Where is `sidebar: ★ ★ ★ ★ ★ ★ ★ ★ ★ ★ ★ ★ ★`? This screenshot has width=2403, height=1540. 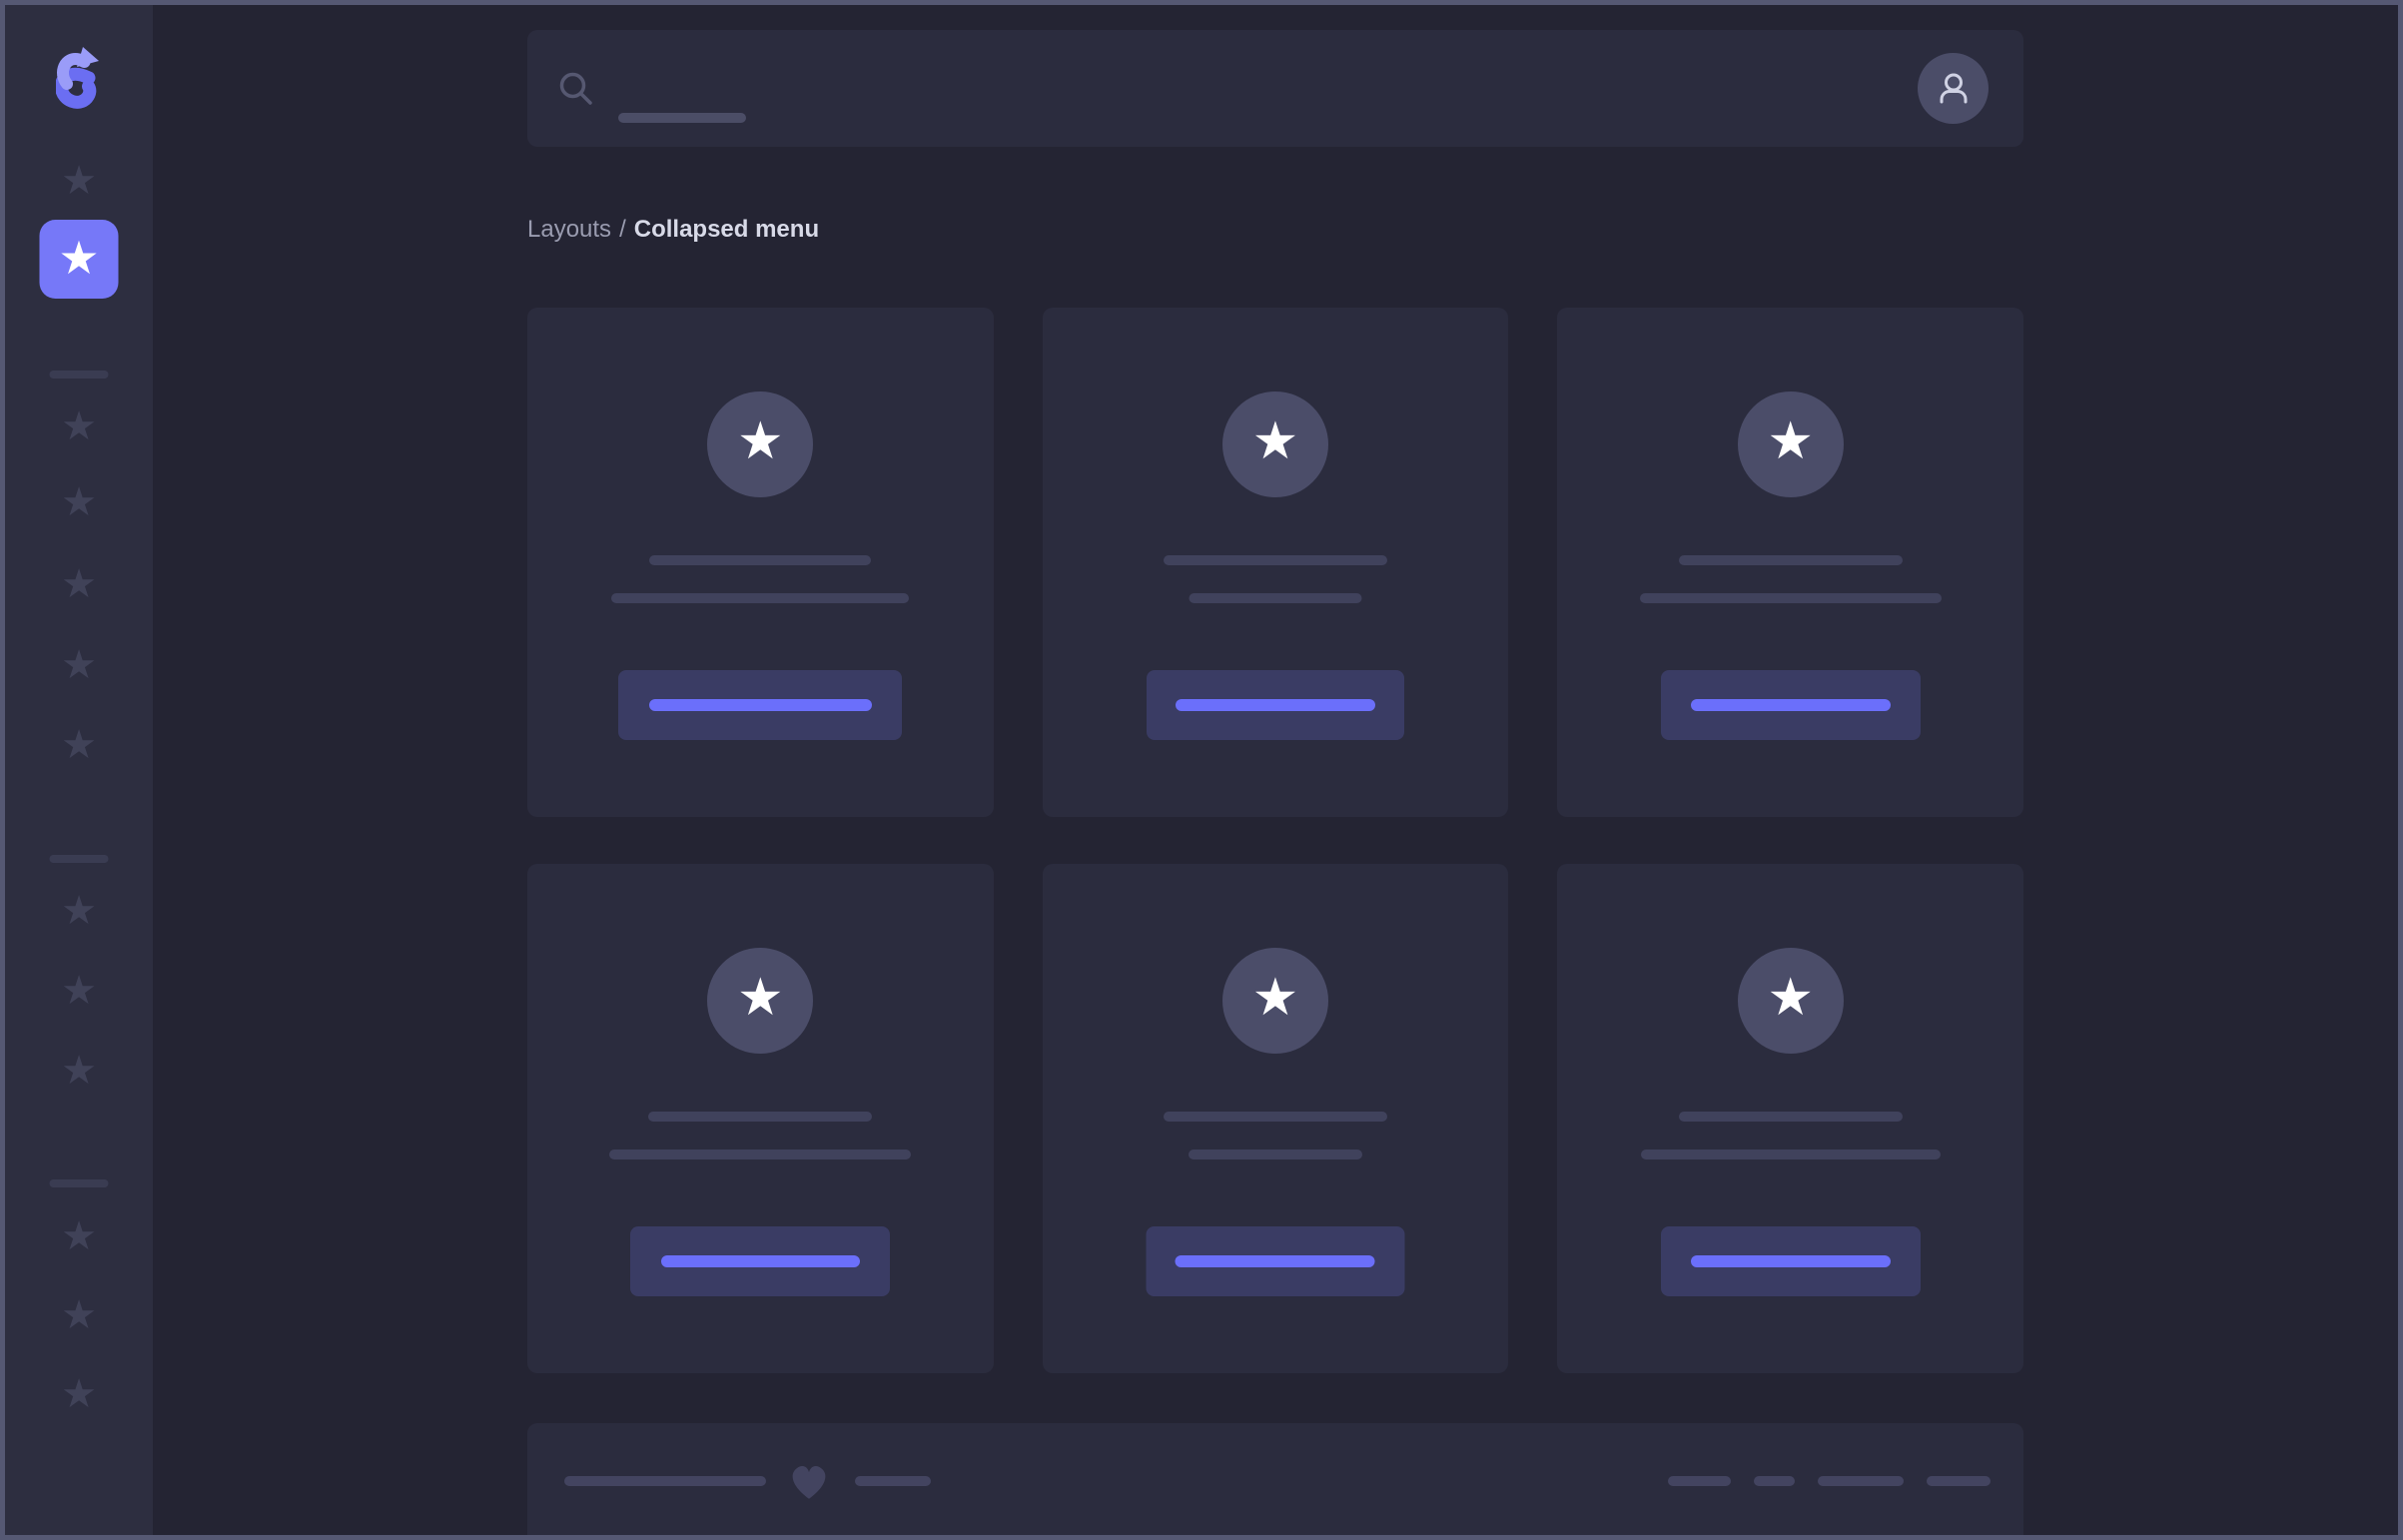 sidebar: ★ ★ ★ ★ ★ ★ ★ ★ ★ ★ ★ ★ ★ is located at coordinates (79, 770).